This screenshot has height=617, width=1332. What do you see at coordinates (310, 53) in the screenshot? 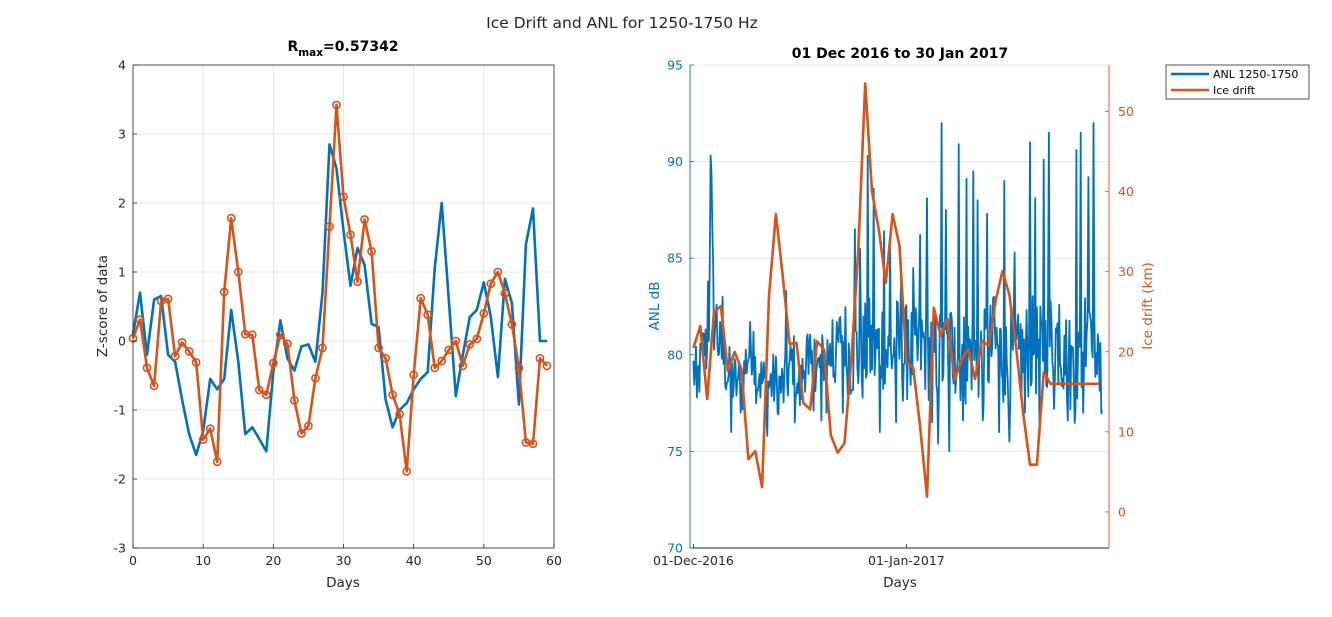
I see `left-title-sub: max` at bounding box center [310, 53].